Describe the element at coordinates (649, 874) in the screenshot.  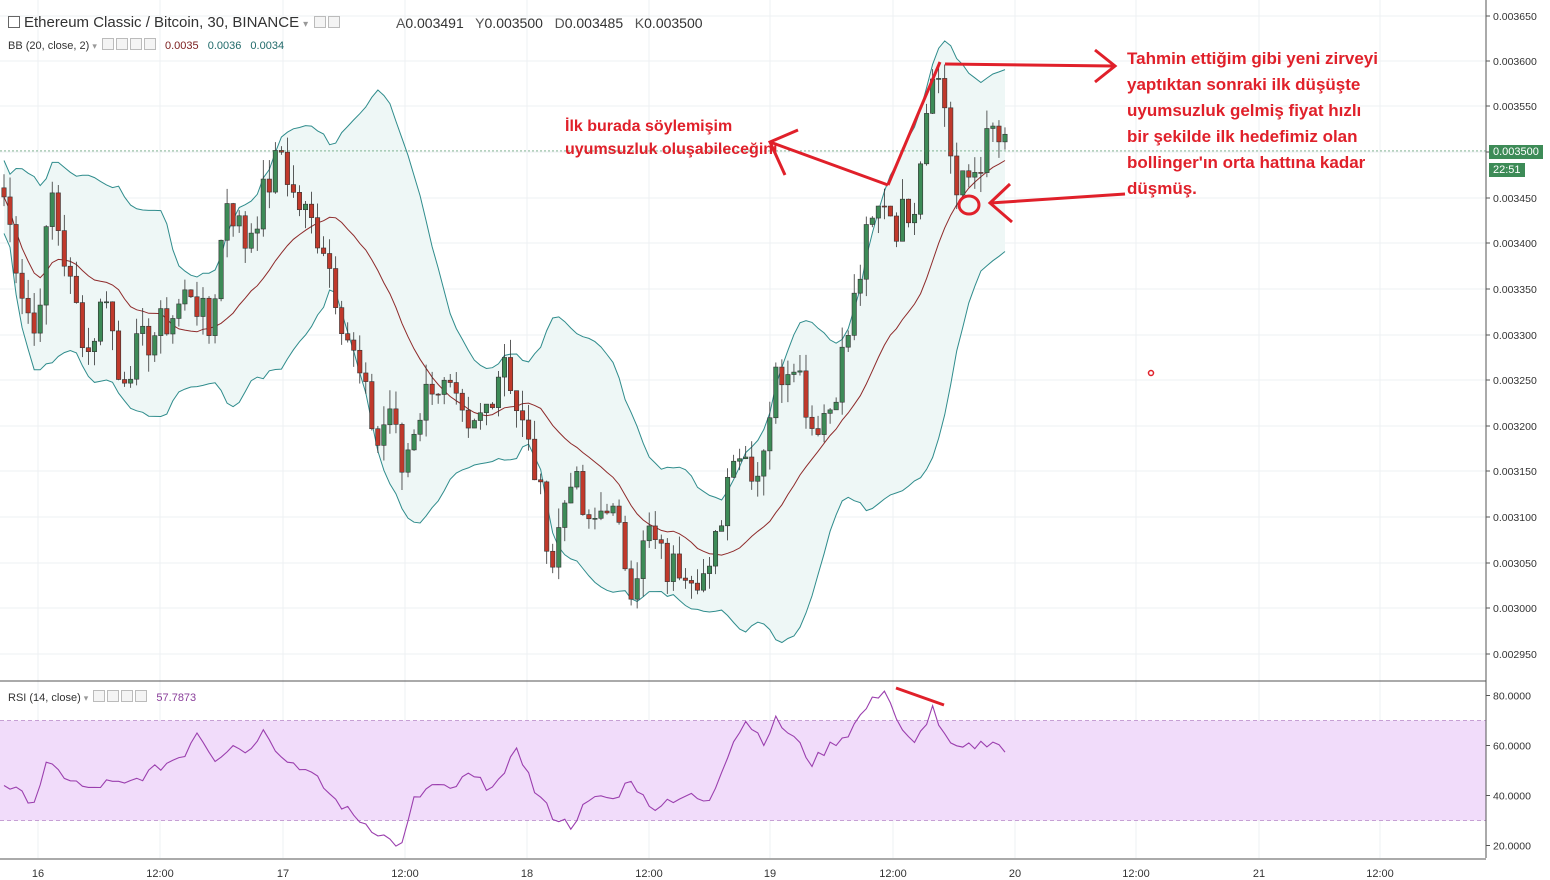
I see `time-tick-label: 12:00` at that location.